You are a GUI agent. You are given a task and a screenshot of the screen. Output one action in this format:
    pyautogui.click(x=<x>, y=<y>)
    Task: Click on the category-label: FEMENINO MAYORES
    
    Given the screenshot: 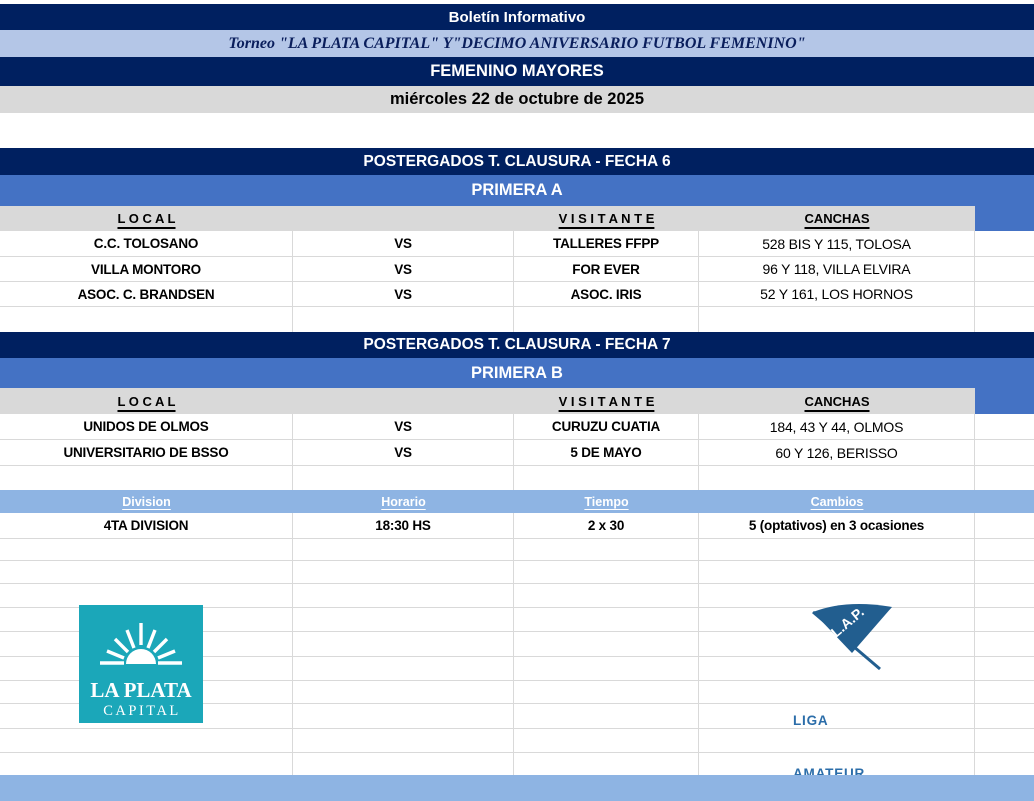 What is the action you would take?
    pyautogui.click(x=517, y=71)
    